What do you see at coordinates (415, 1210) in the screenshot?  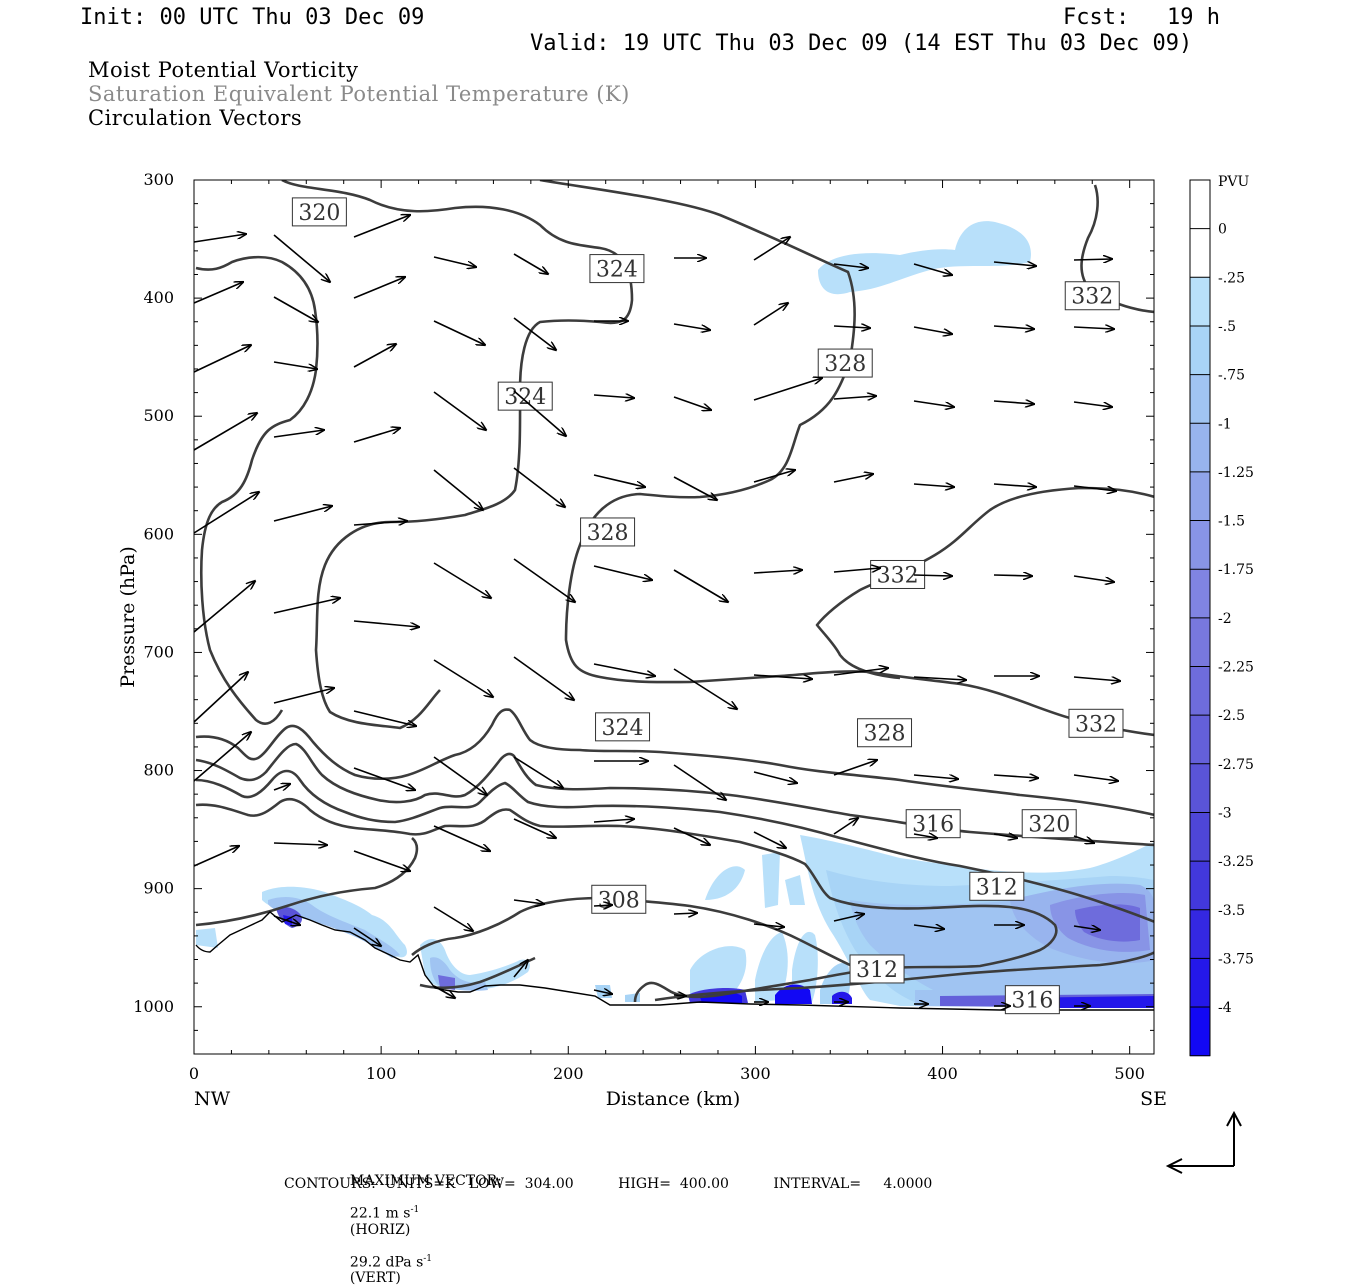 I see `max-vector-horiz-exp: -1` at bounding box center [415, 1210].